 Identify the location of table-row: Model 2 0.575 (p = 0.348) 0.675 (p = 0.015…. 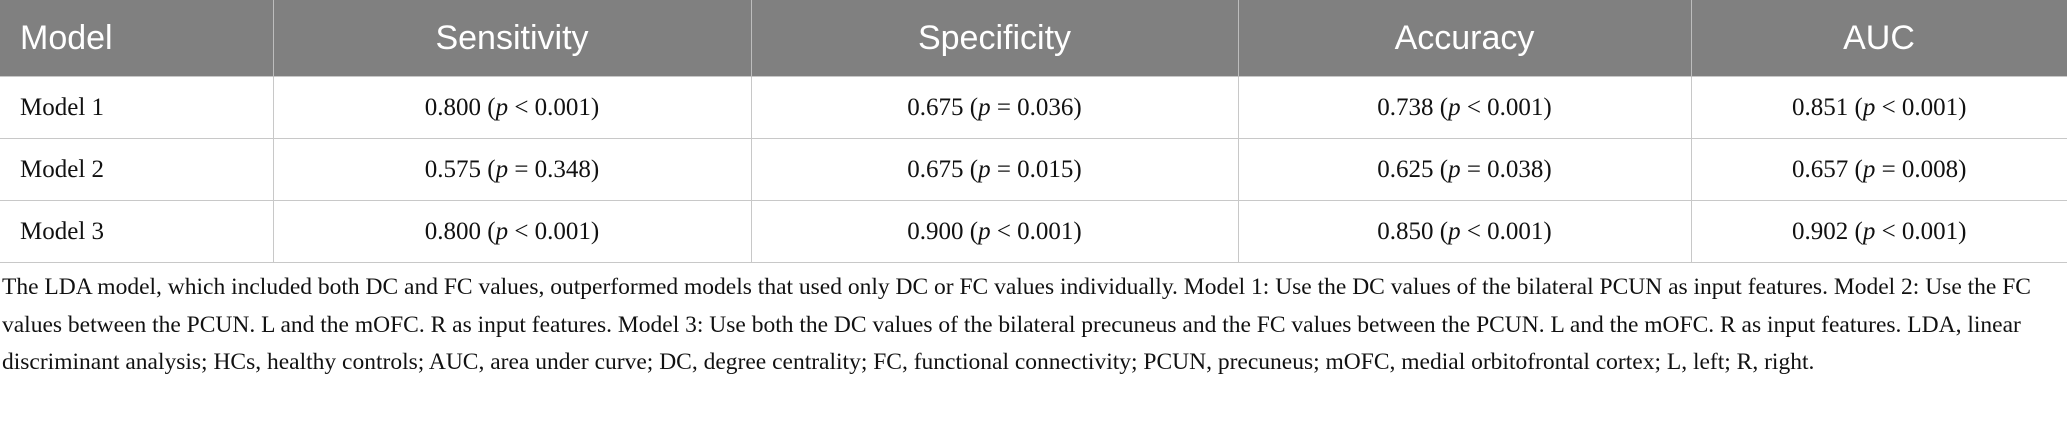
(1033, 169).